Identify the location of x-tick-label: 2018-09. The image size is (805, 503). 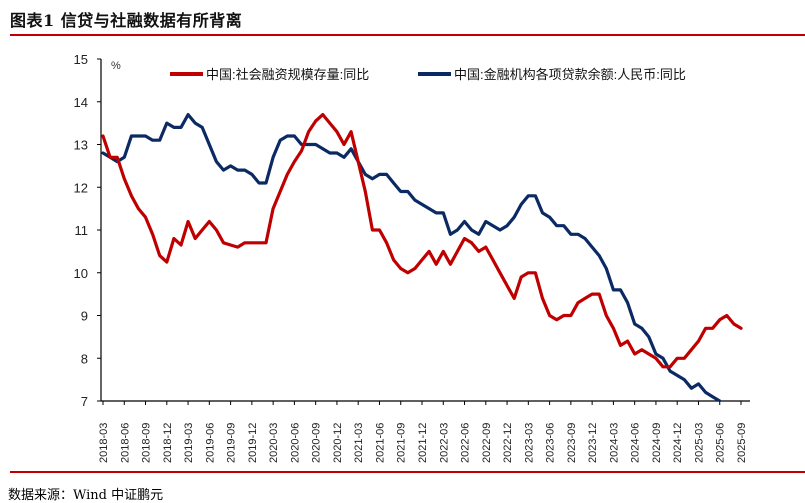
(147, 443).